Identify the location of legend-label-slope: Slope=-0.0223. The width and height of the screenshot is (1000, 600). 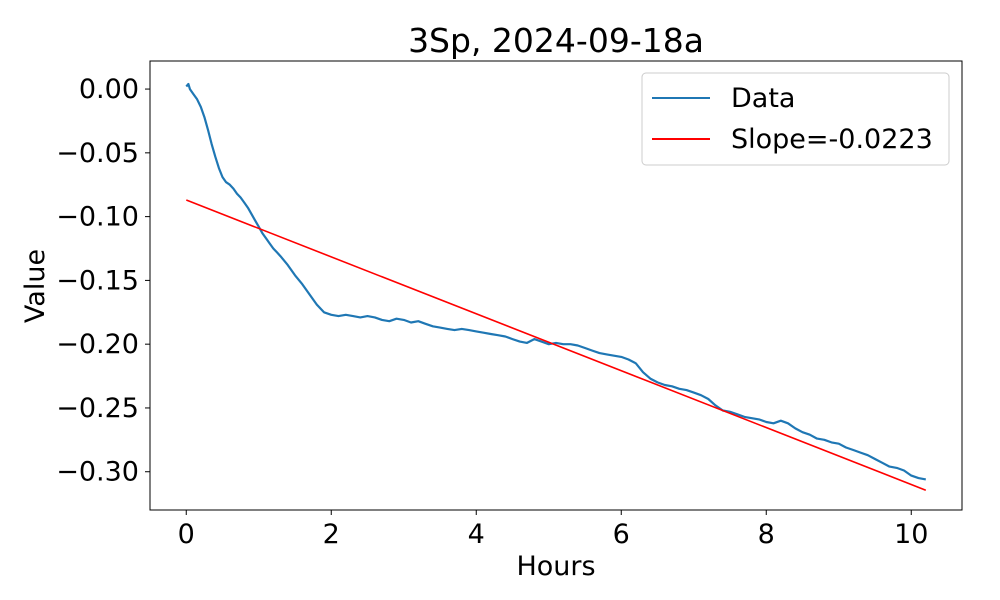
(832, 139).